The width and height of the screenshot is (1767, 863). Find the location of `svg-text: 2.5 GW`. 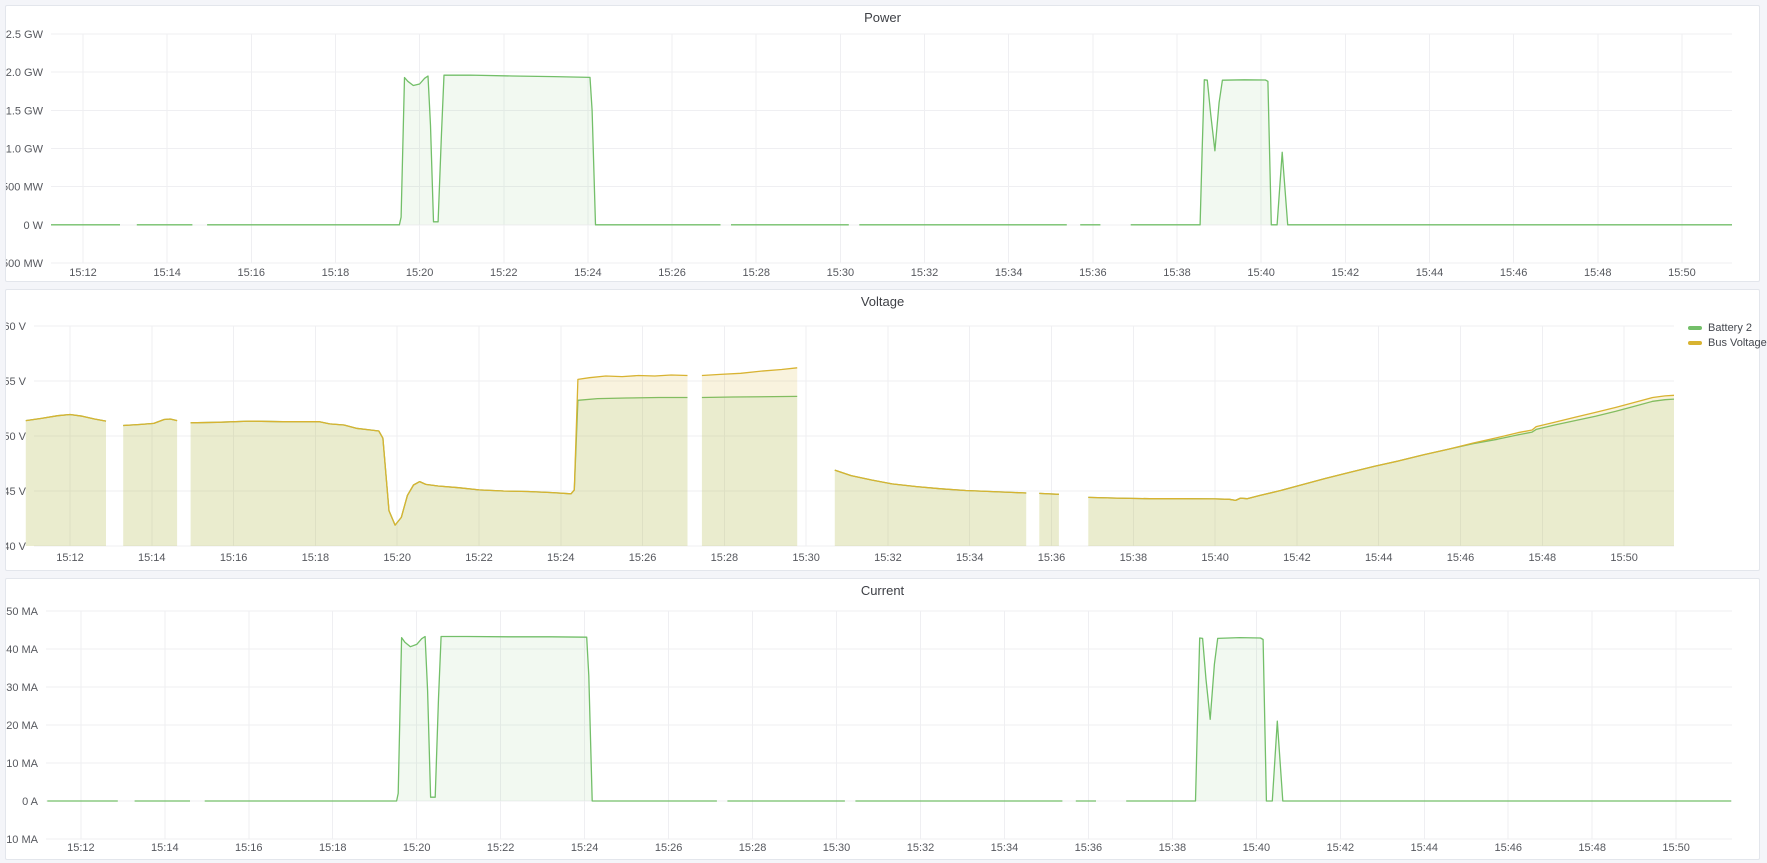

svg-text: 2.5 GW is located at coordinates (25, 35).